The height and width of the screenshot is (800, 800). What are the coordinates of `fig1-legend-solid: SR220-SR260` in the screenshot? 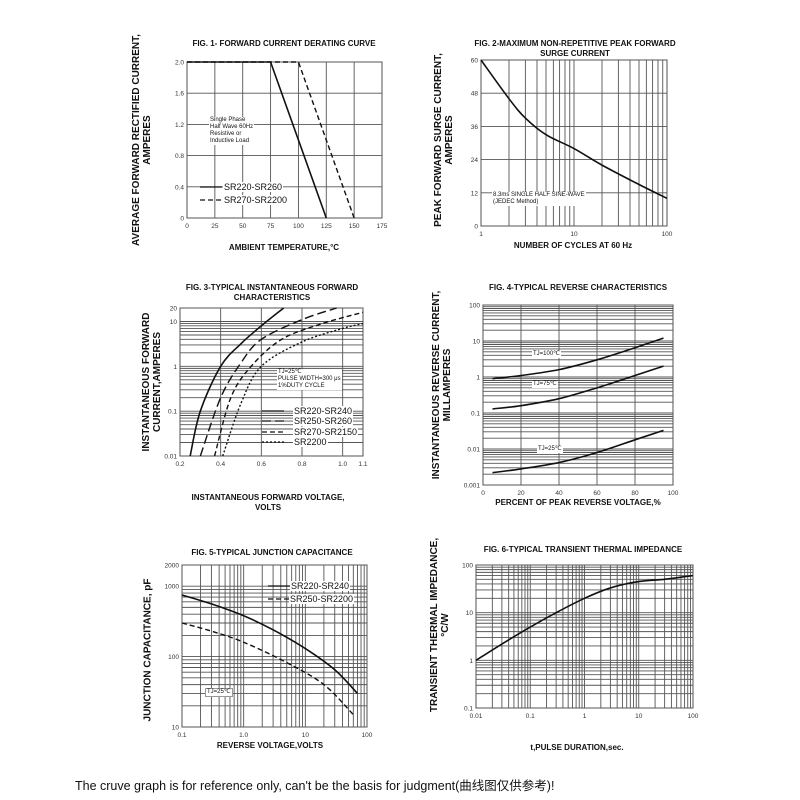 It's located at (253, 187).